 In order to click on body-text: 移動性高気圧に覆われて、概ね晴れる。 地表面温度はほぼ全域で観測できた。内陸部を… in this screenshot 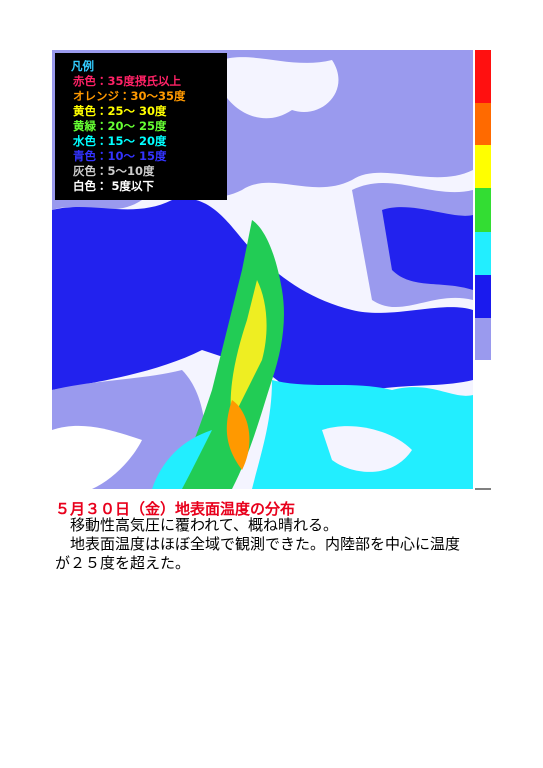, I will do `click(261, 544)`.